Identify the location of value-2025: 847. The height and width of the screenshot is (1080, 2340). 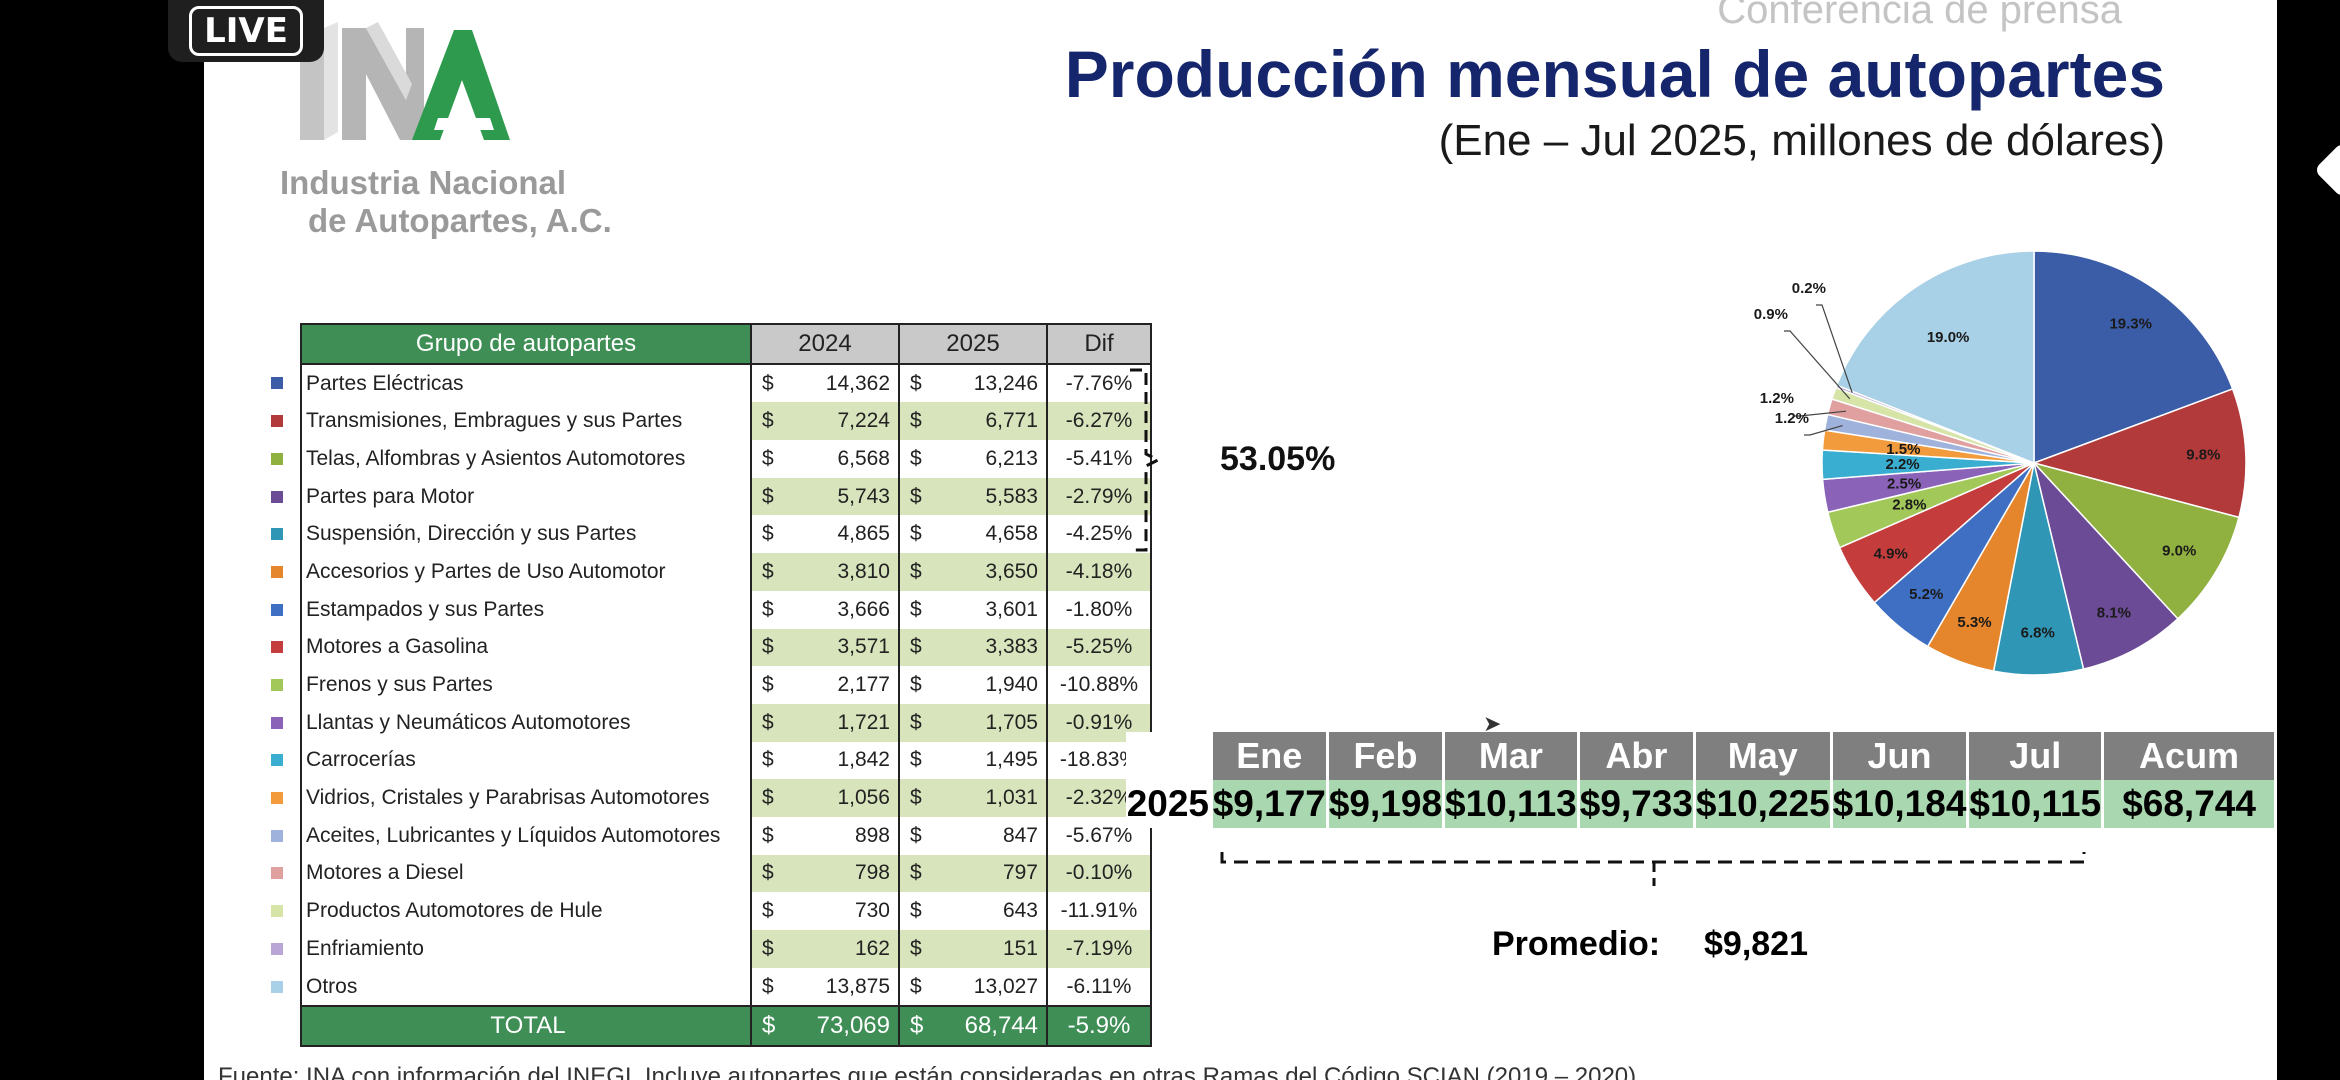
(1020, 835).